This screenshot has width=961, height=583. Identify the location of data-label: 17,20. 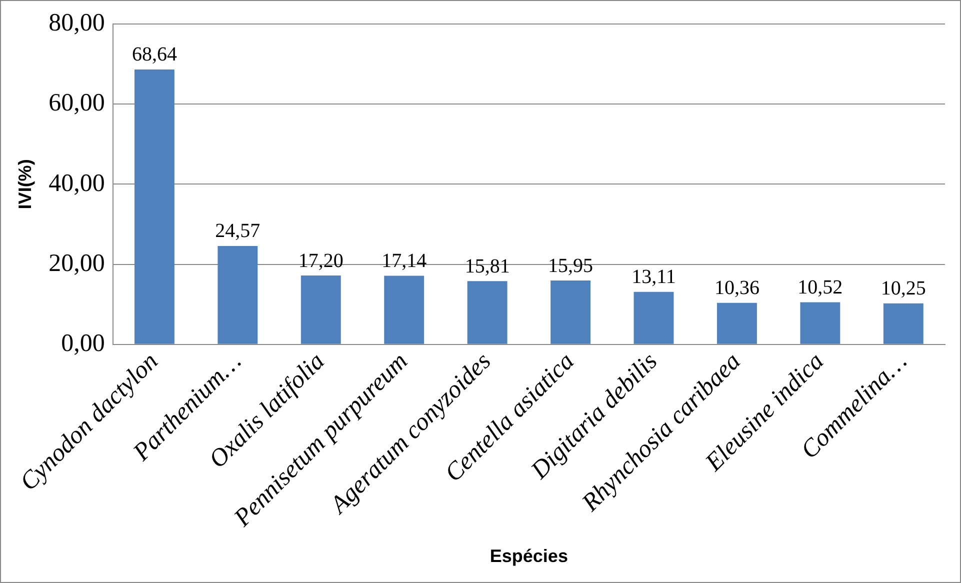
(321, 261).